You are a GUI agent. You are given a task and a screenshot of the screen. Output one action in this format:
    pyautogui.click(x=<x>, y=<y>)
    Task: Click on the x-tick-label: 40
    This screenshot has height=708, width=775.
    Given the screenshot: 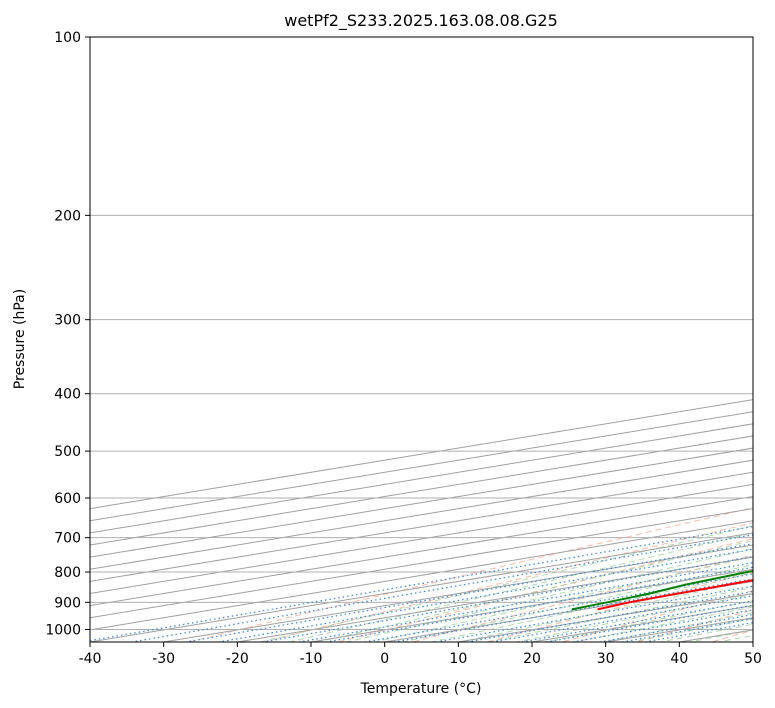 What is the action you would take?
    pyautogui.click(x=679, y=659)
    